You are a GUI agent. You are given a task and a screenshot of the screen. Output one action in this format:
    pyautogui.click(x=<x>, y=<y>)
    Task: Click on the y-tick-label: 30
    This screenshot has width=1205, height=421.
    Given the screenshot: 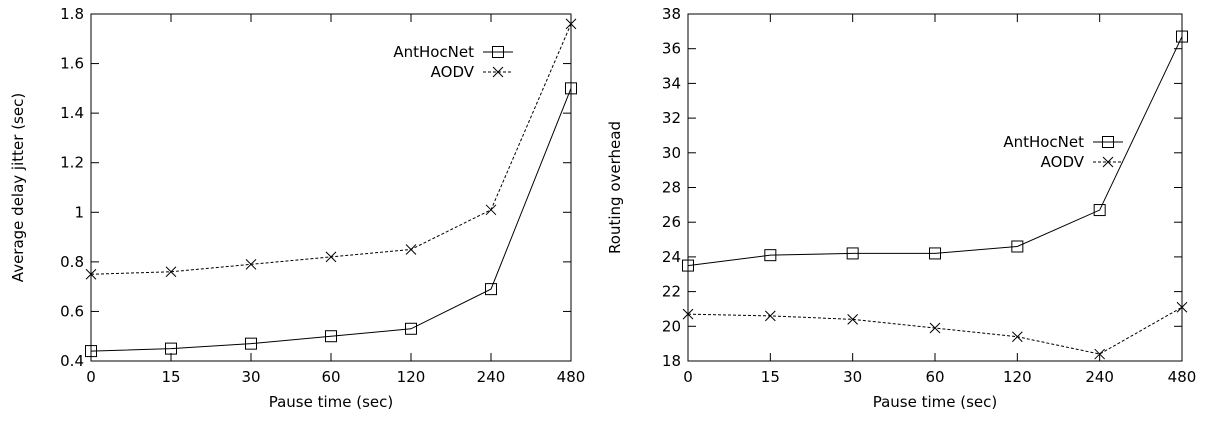 What is the action you would take?
    pyautogui.click(x=671, y=153)
    